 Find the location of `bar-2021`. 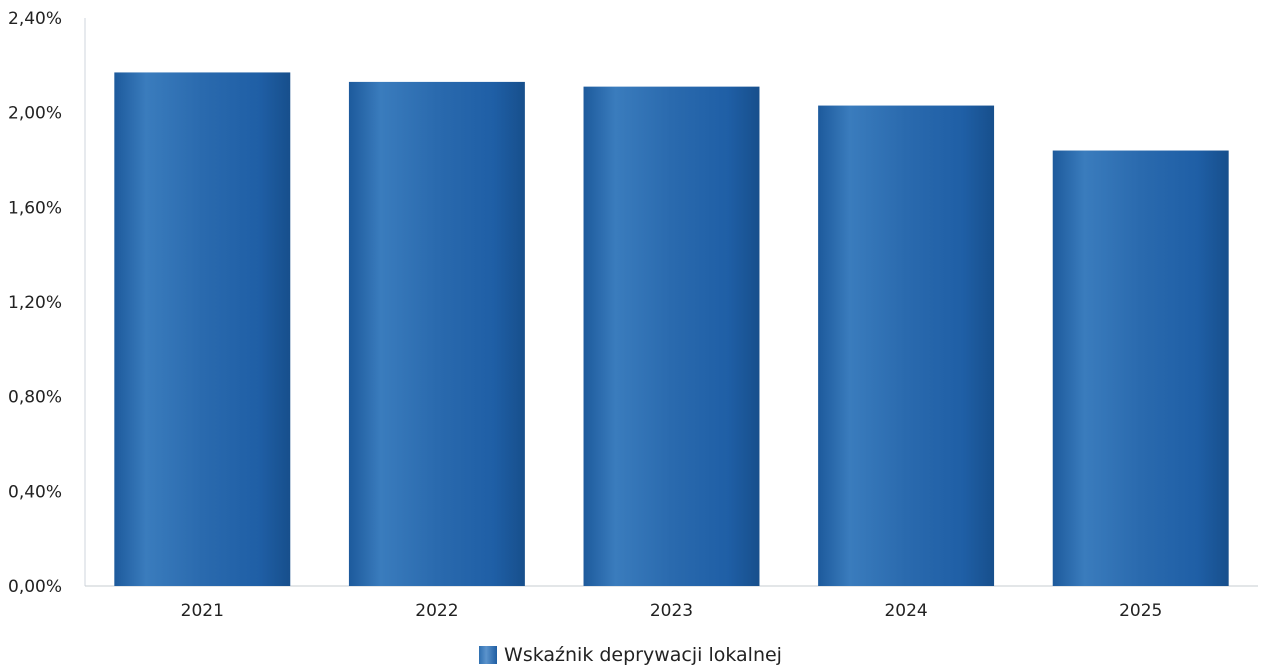

bar-2021 is located at coordinates (202, 329).